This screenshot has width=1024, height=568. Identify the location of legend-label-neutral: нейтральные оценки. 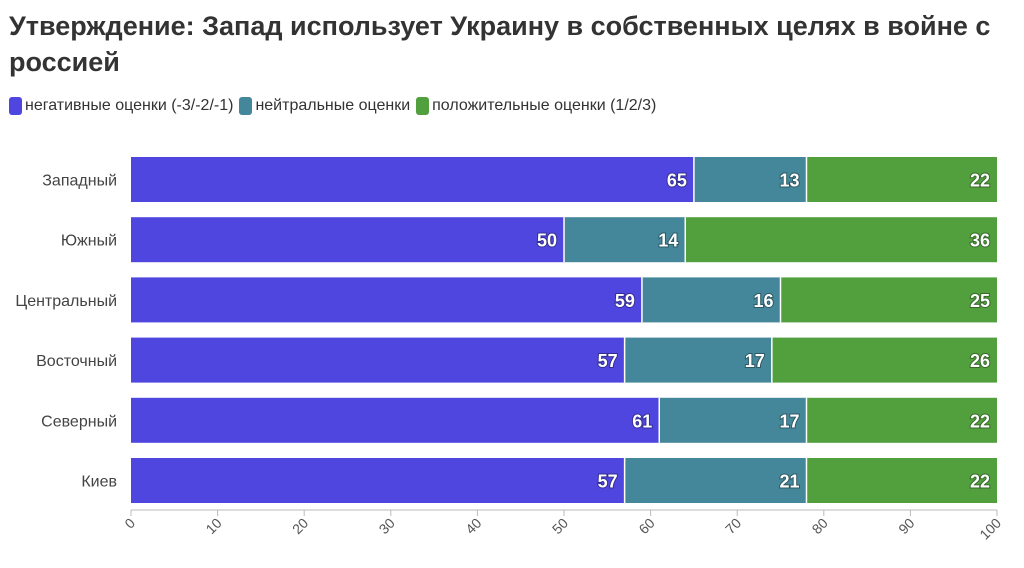
(333, 105).